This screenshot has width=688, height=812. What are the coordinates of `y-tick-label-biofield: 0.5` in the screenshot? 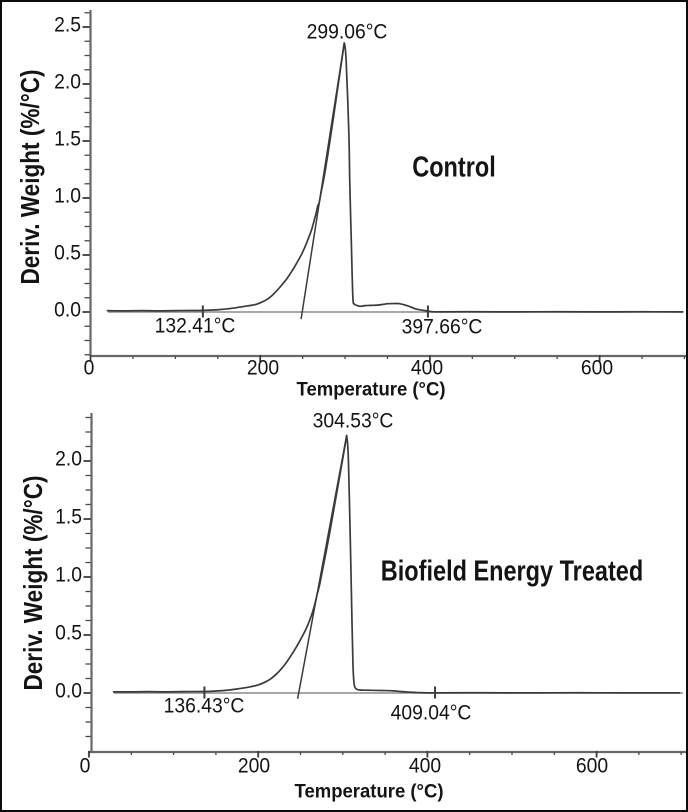 It's located at (68, 633).